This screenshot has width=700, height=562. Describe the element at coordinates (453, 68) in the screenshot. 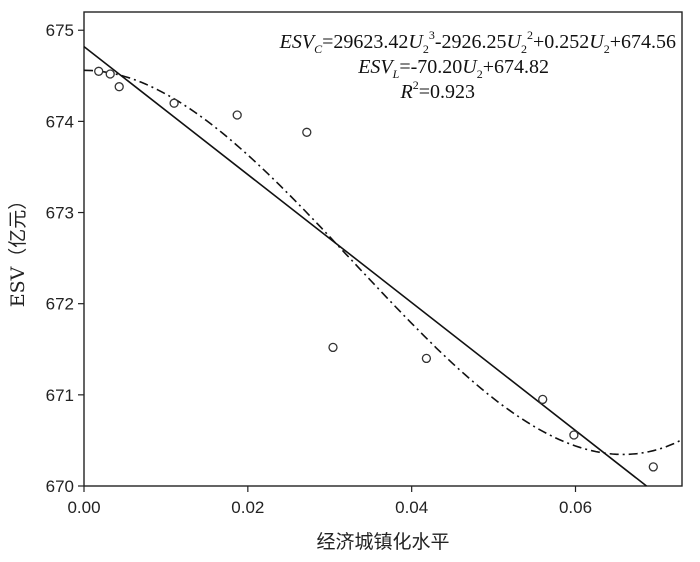

I see `linear-equation: ESVL=-70.20U2+674.82` at that location.